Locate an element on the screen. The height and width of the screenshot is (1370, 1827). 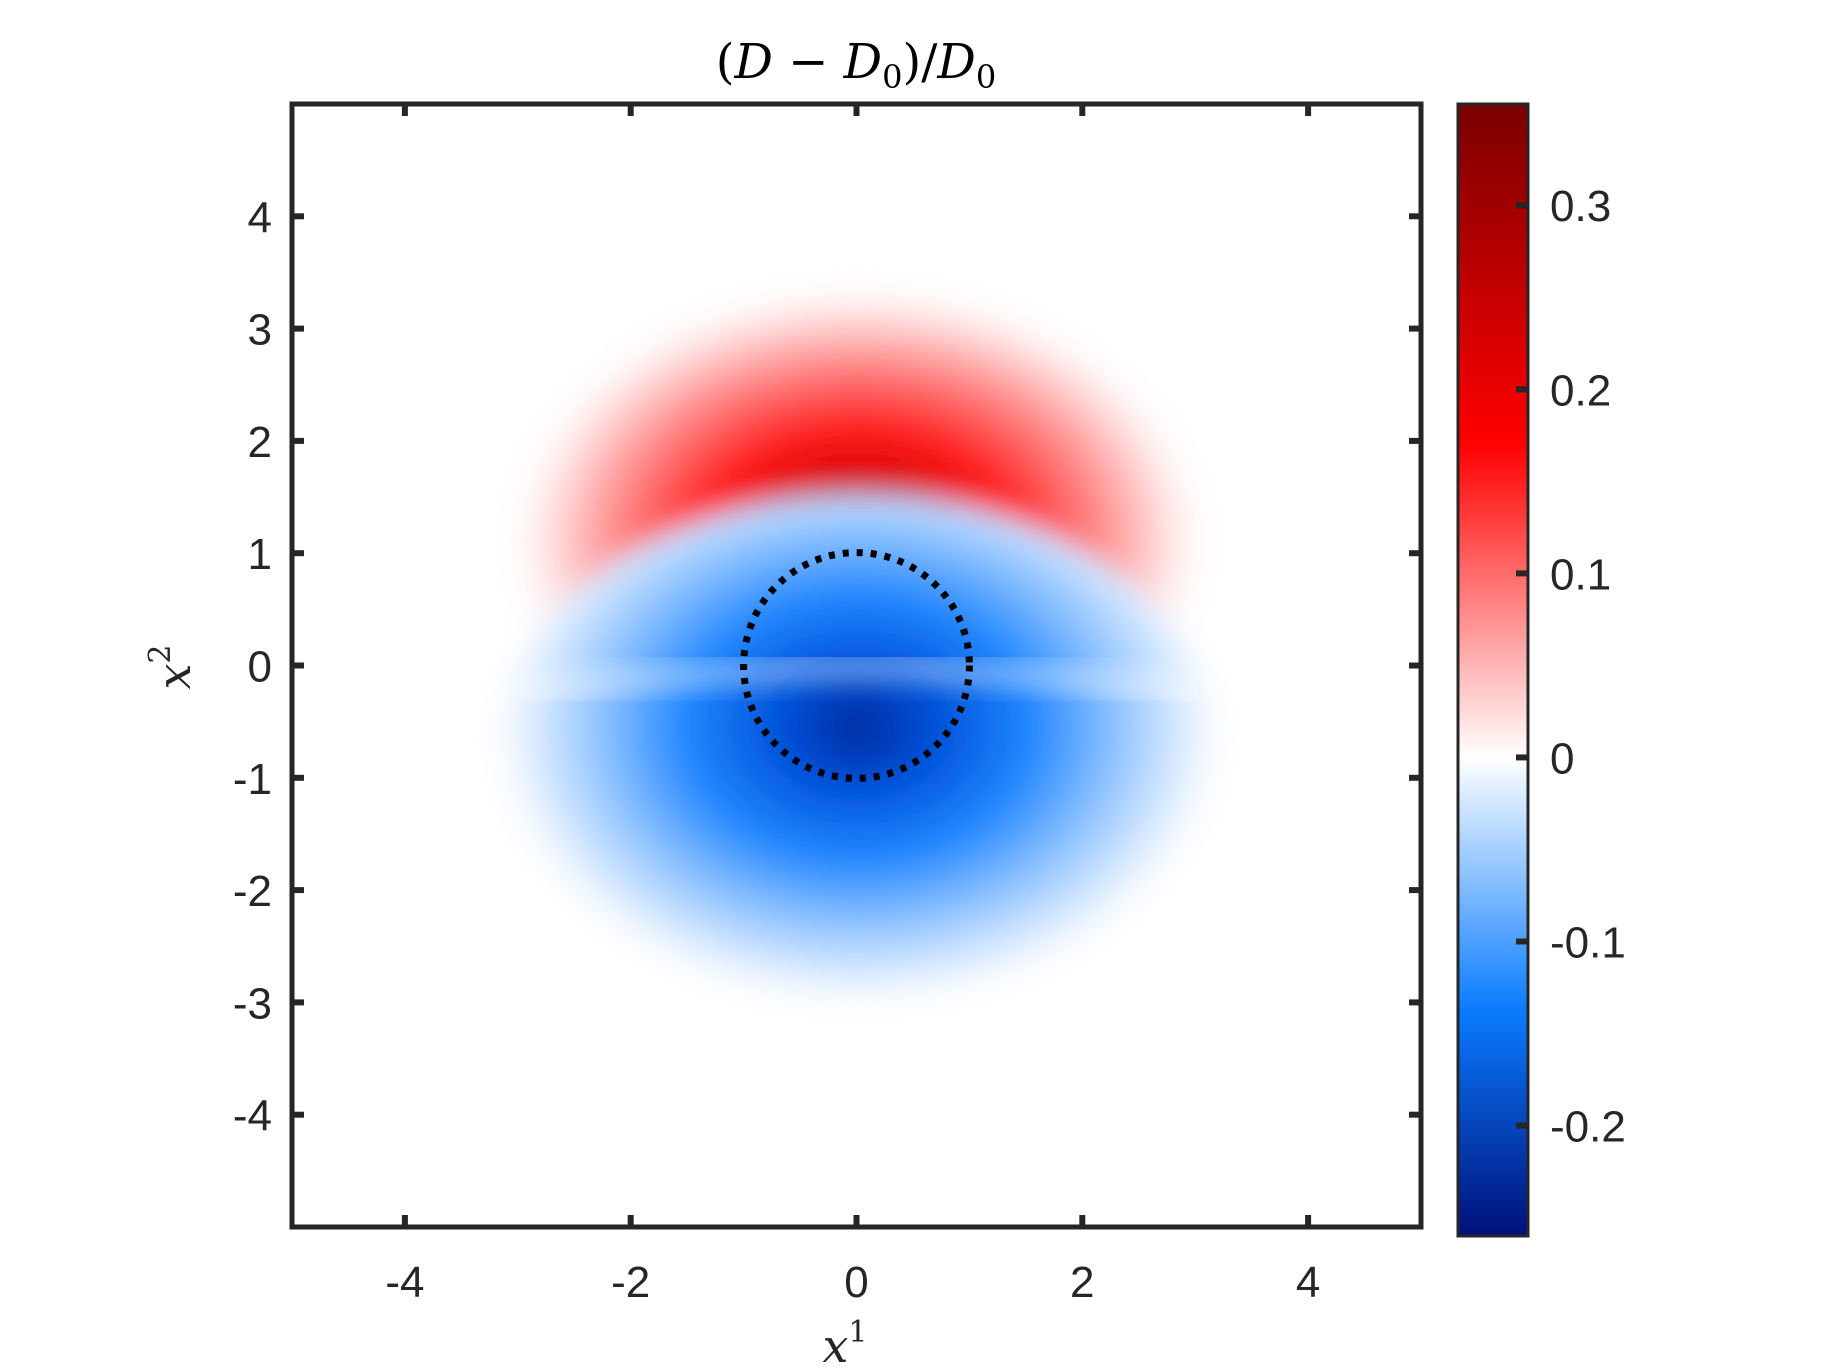
colorbar-ticks: 0.3 0.2 0.1 0 -0.1 -0.2 is located at coordinates (1571, 667).